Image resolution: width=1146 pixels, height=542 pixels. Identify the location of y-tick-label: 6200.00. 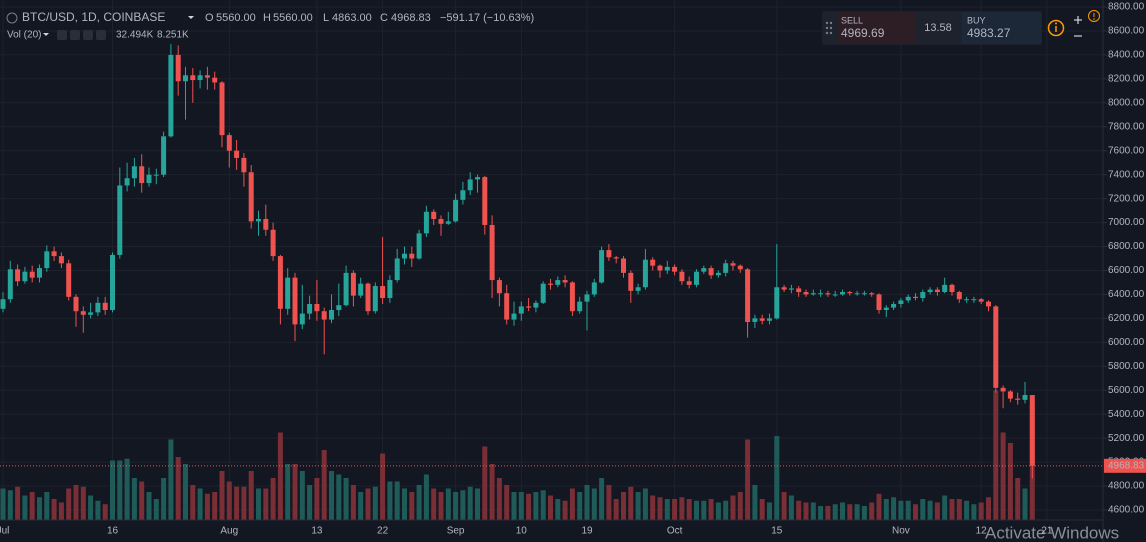
(1126, 318).